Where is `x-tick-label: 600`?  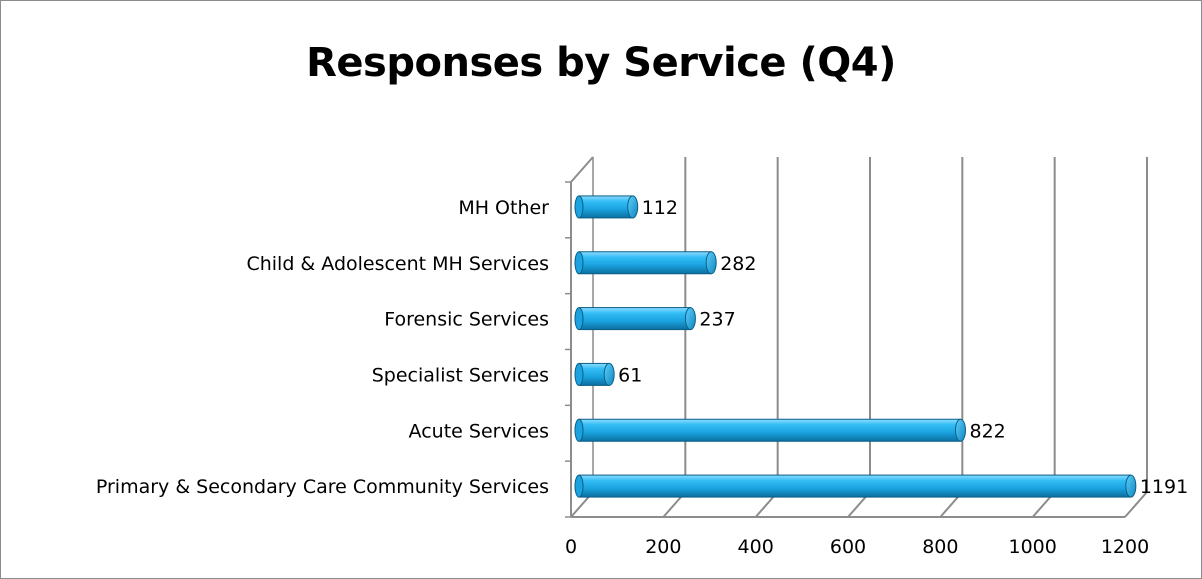 x-tick-label: 600 is located at coordinates (848, 547).